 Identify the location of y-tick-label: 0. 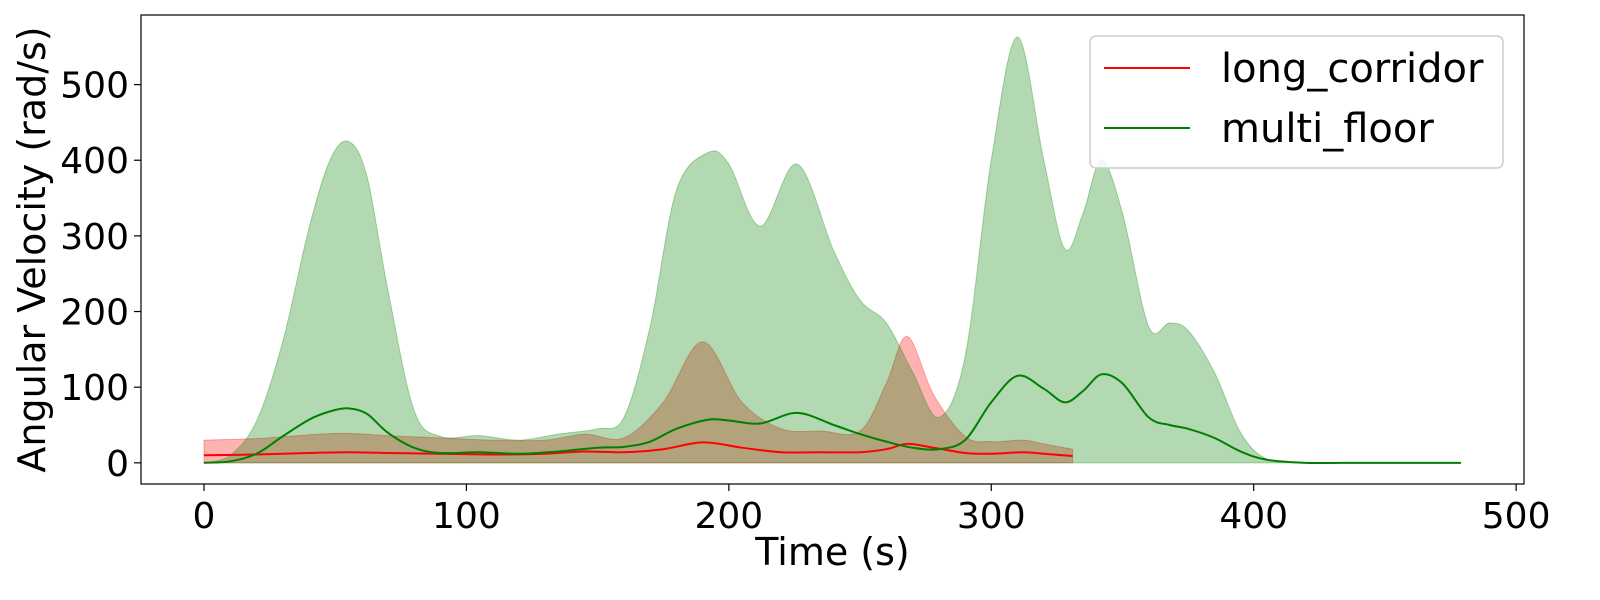
(117, 464).